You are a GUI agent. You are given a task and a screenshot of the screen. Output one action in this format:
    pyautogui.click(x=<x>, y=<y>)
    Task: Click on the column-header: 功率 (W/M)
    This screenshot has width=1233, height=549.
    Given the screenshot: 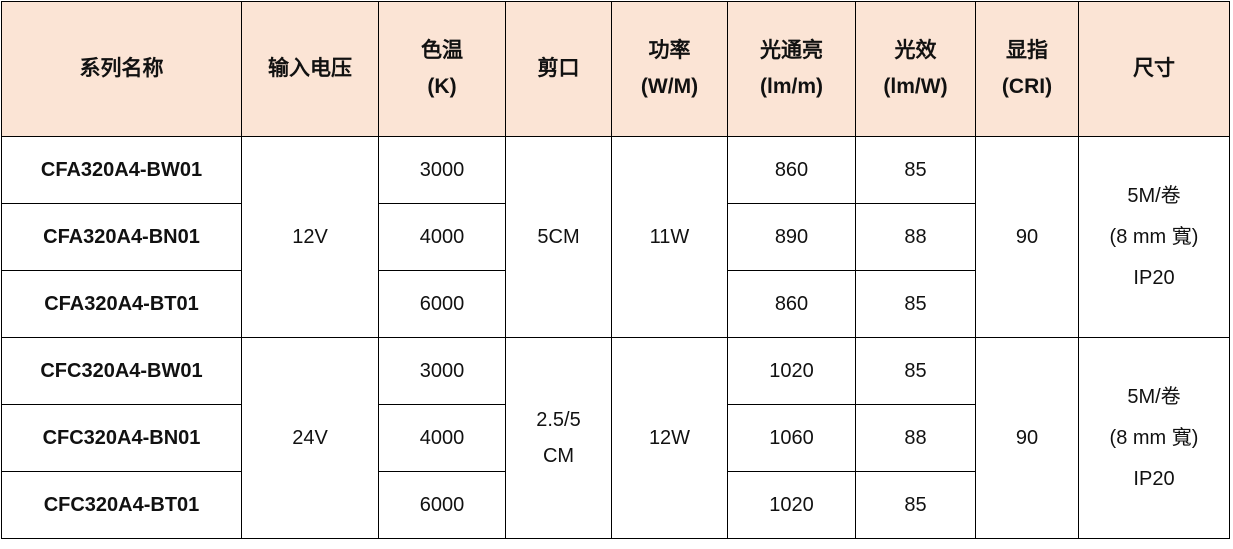 What is the action you would take?
    pyautogui.click(x=669, y=69)
    